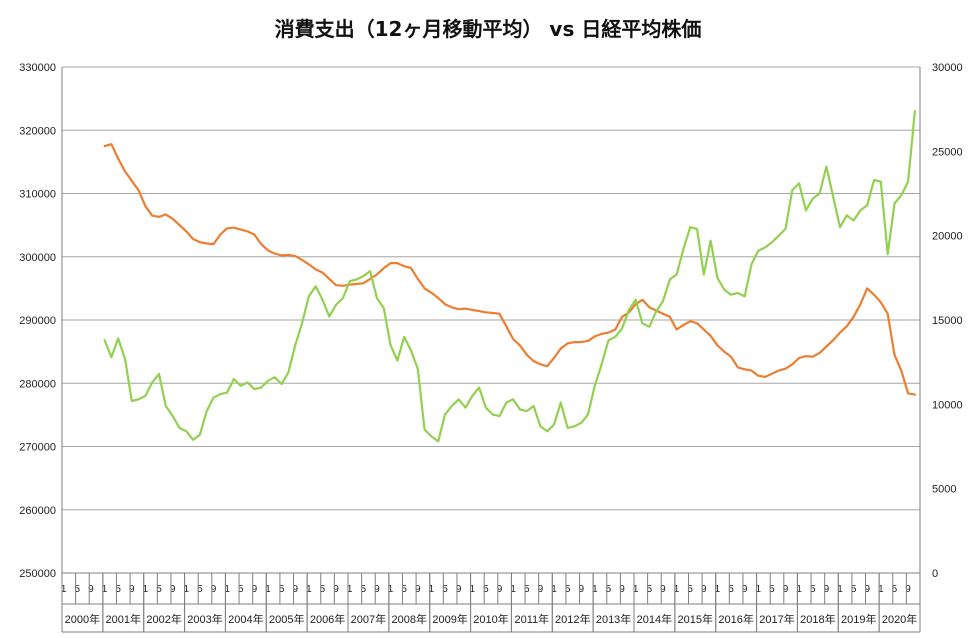 Image resolution: width=976 pixels, height=638 pixels. What do you see at coordinates (490, 619) in the screenshot?
I see `x-year-label: 2010年` at bounding box center [490, 619].